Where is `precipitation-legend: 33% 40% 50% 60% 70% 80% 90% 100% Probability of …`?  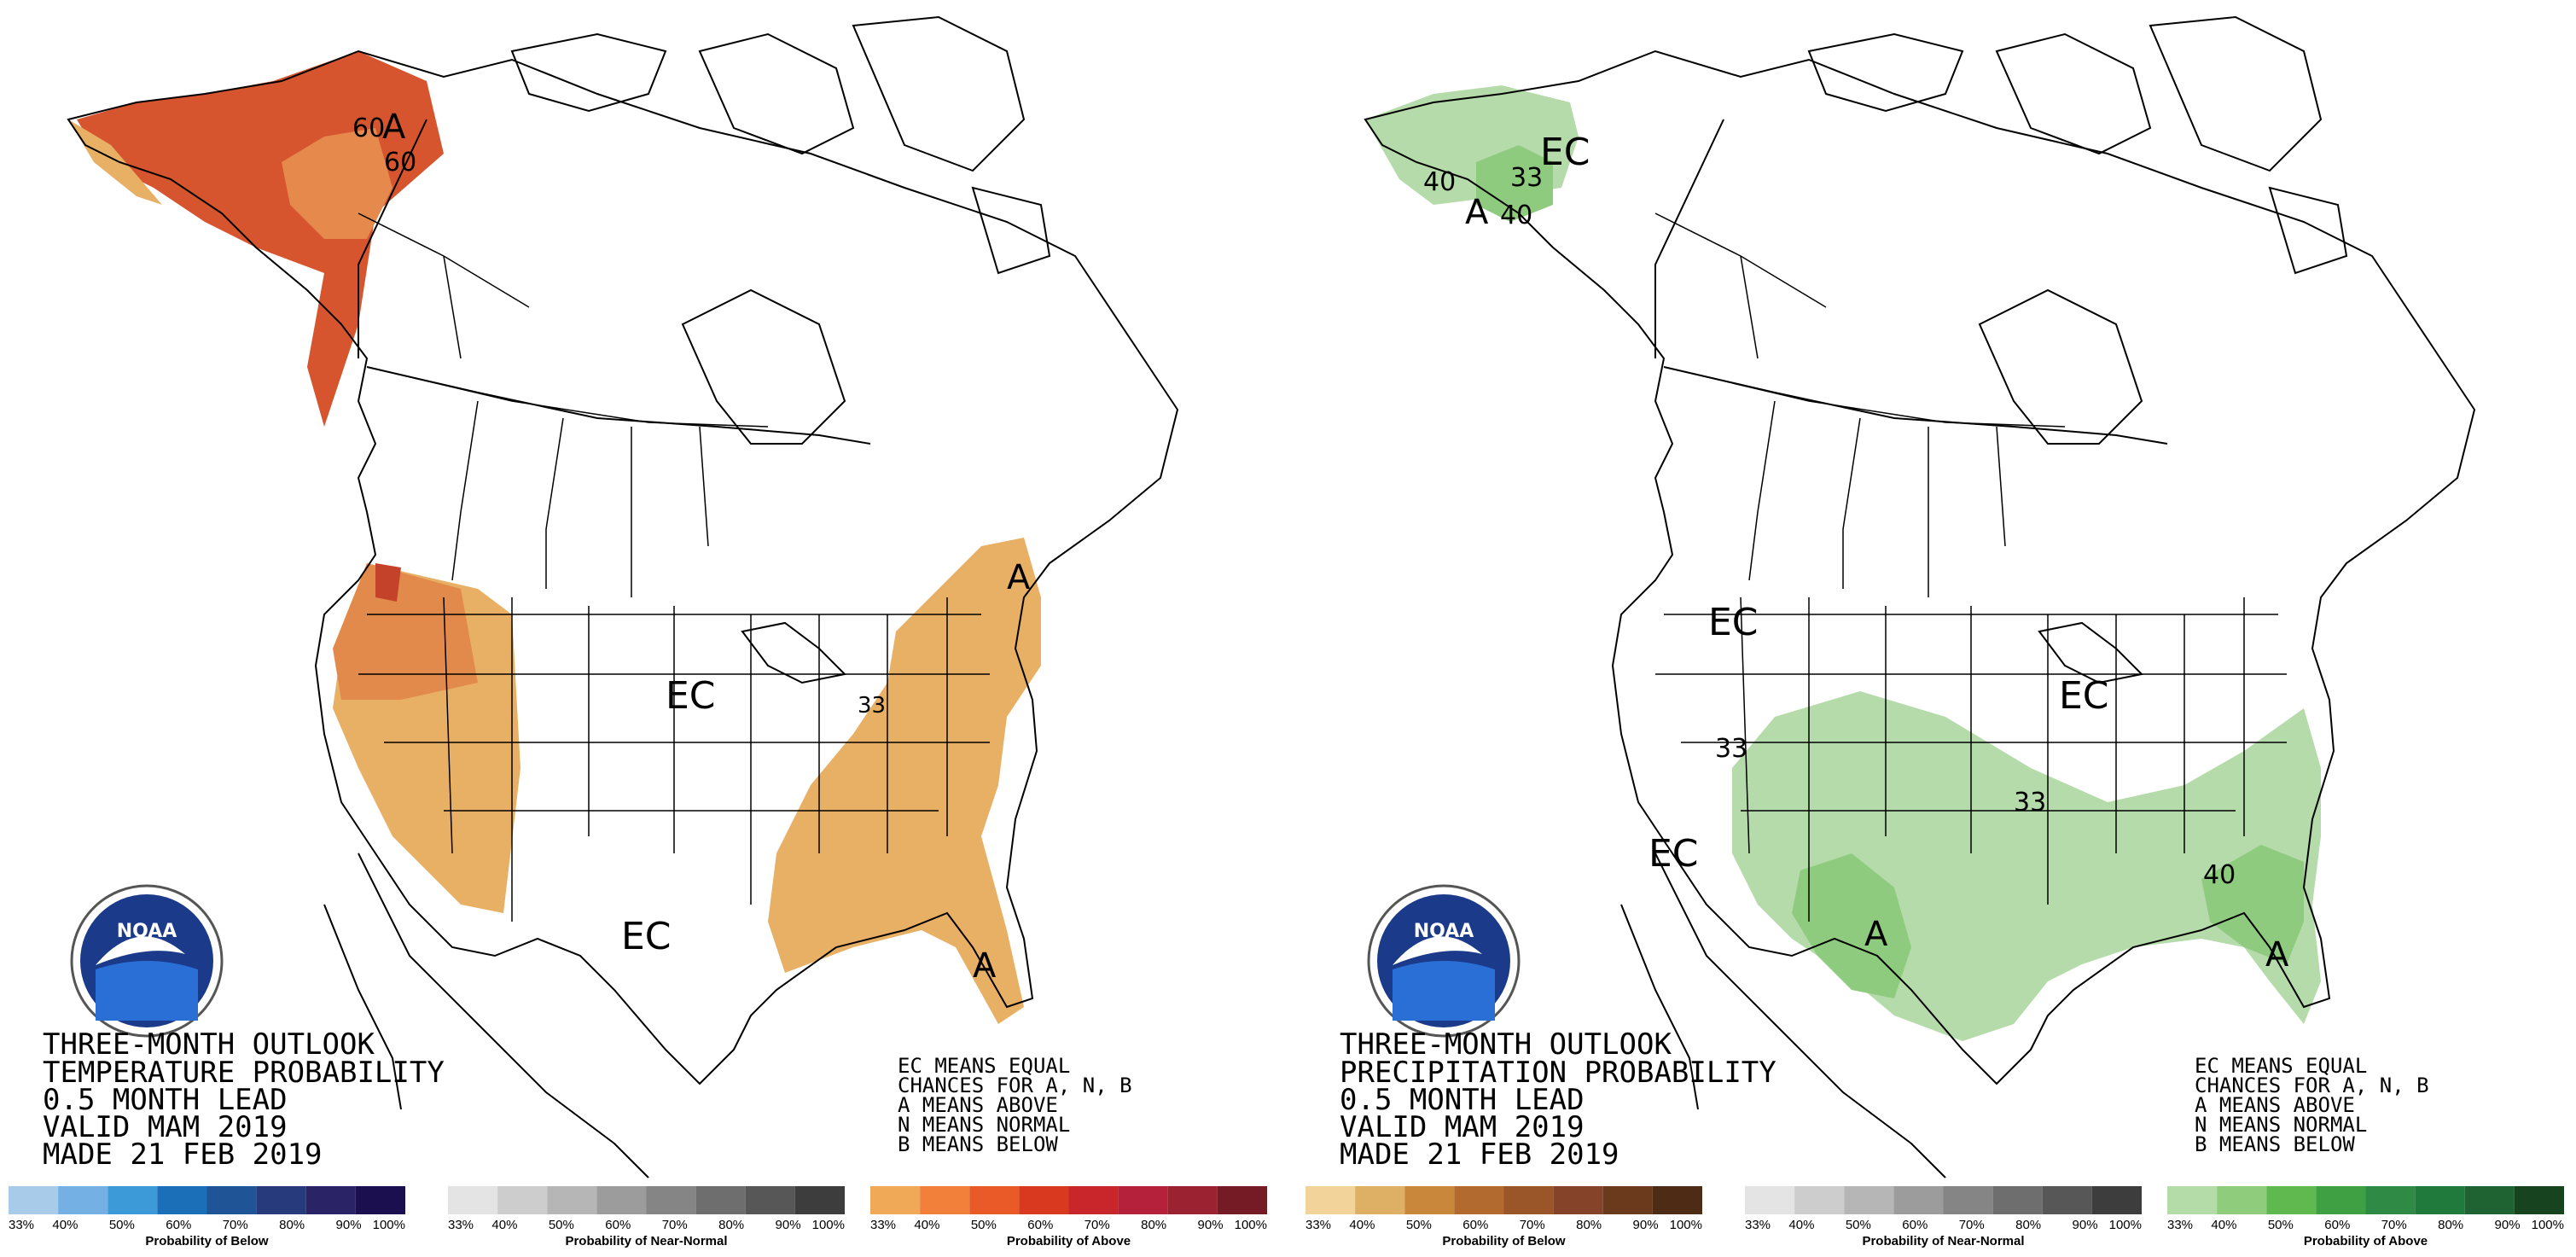
precipitation-legend: 33% 40% 50% 60% 70% 80% 90% 100% Probability of … is located at coordinates (1934, 1217).